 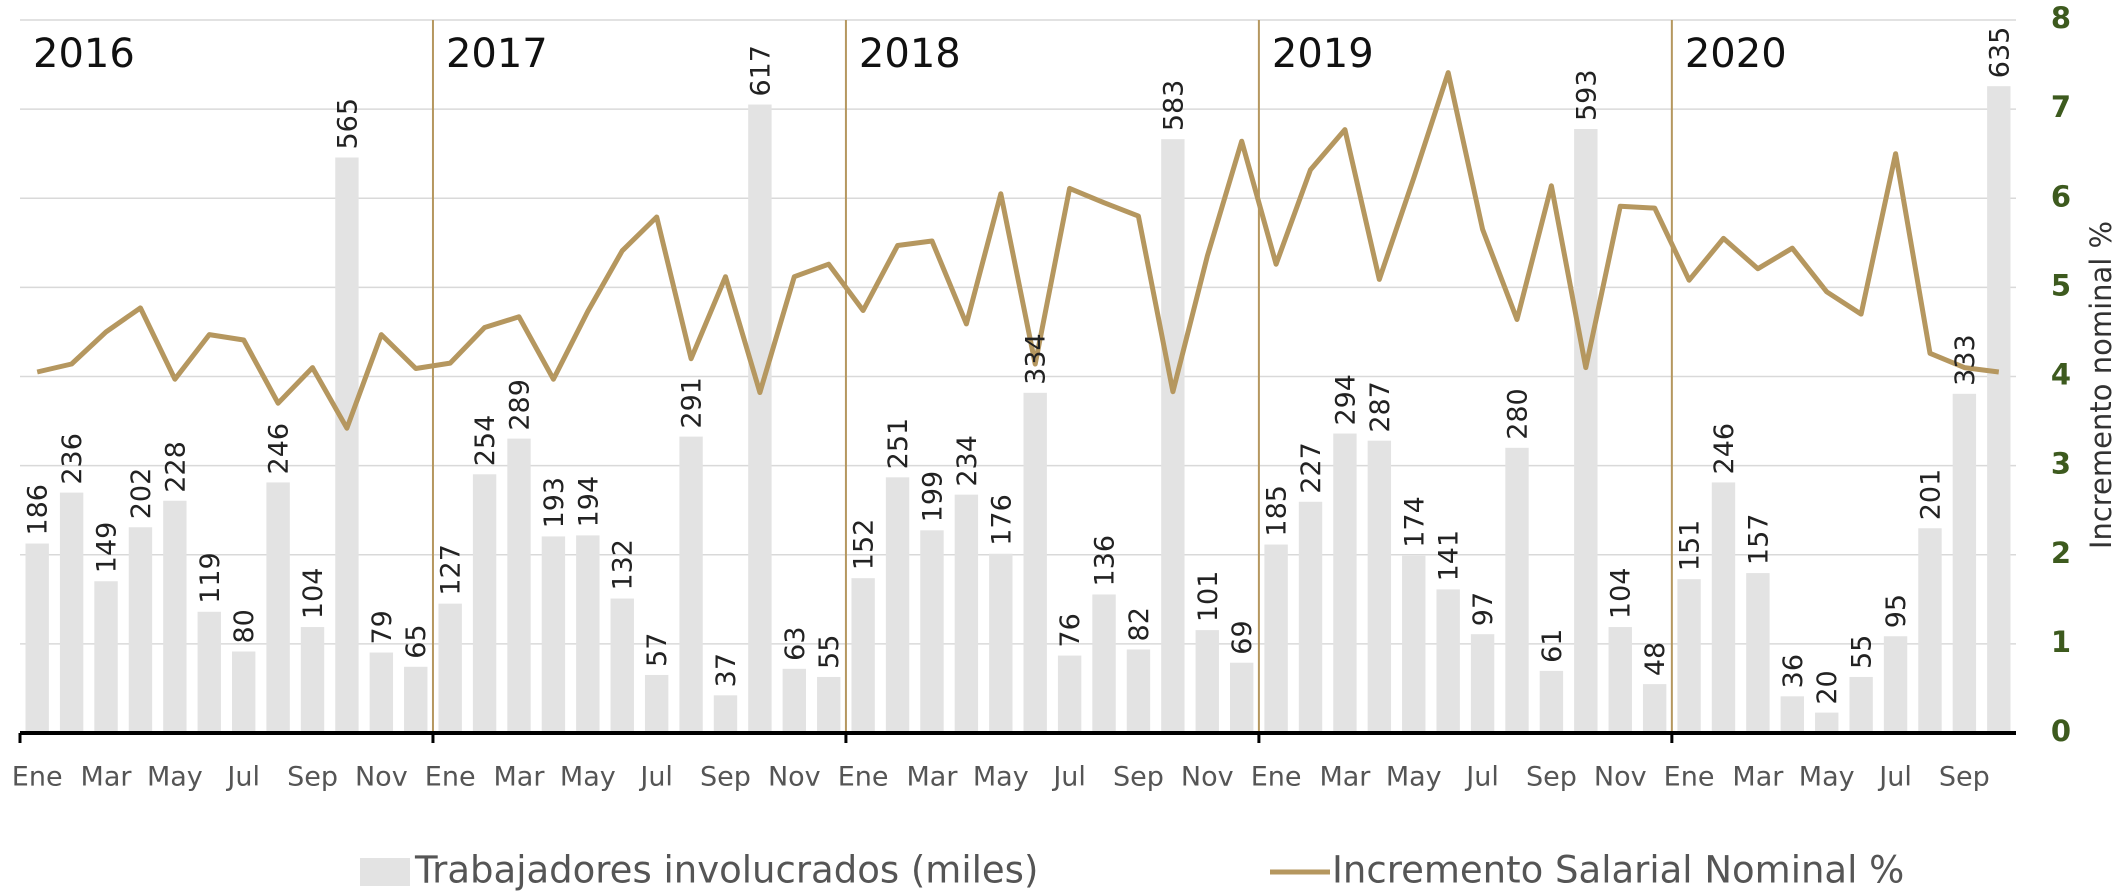 I want to click on data-label: 132, so click(x=623, y=565).